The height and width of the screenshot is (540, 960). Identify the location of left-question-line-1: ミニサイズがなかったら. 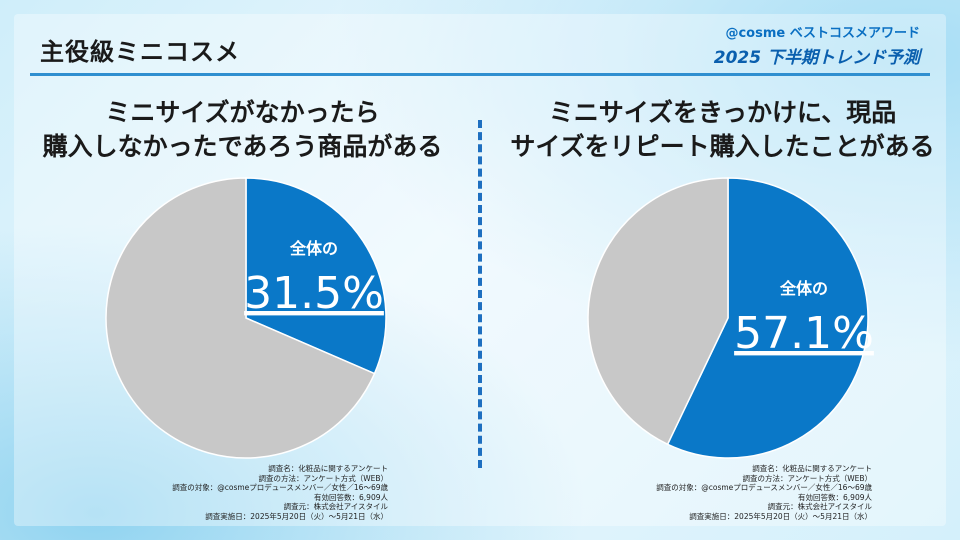
(242, 112).